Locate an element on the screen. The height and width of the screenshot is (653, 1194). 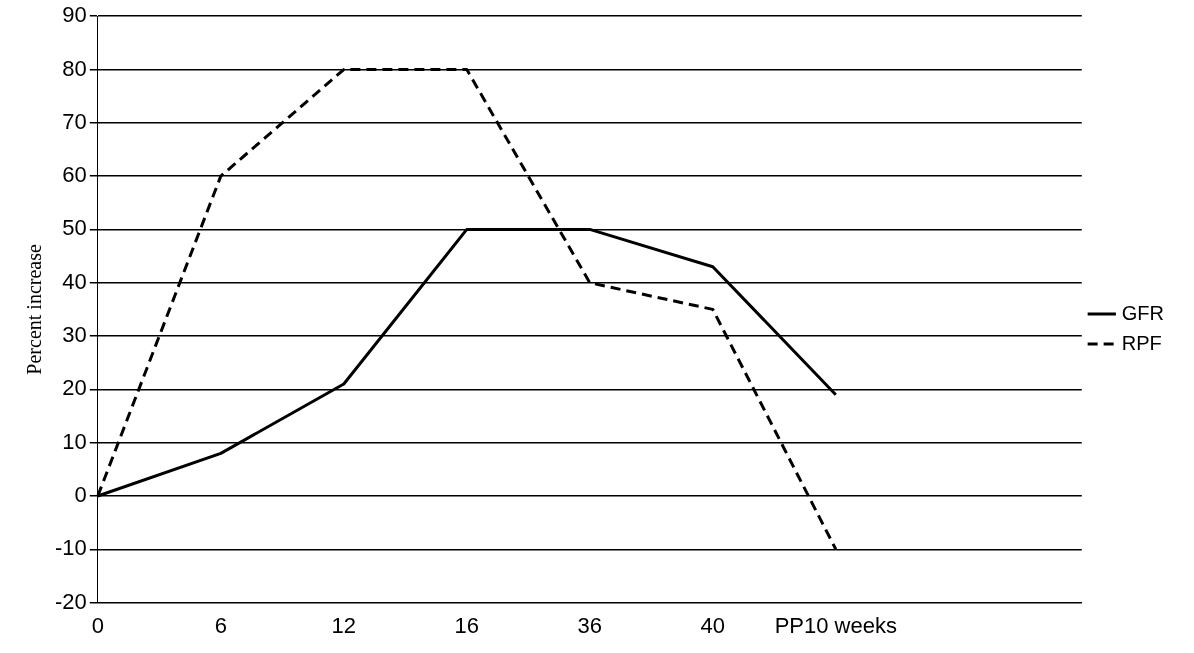
x-tick-label: PP10 weeks is located at coordinates (835, 625).